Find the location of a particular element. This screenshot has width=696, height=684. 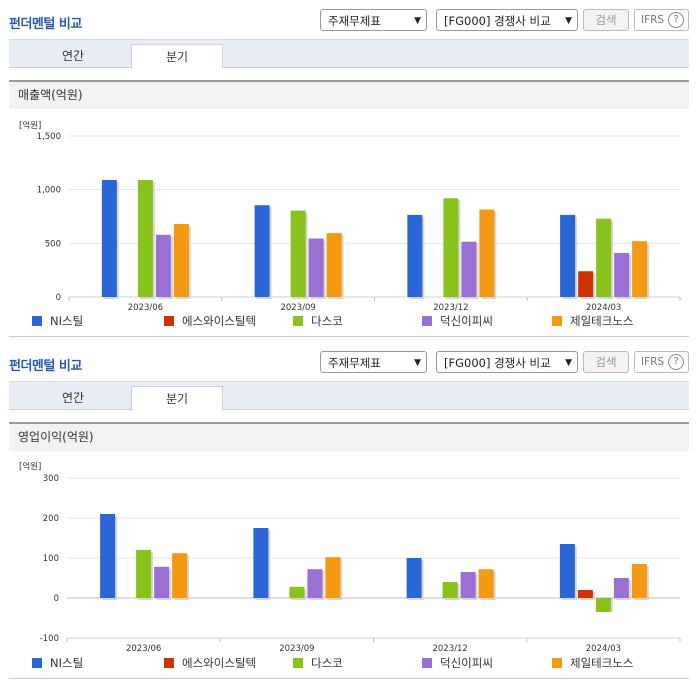

chart-title: 영업이익(억원) is located at coordinates (349, 436).